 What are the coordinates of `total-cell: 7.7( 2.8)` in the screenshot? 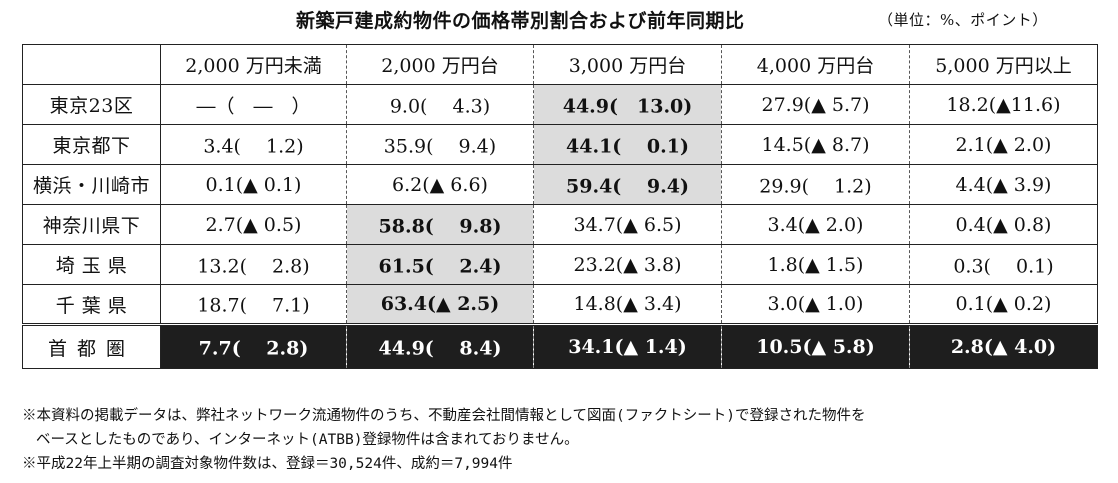 It's located at (253, 346).